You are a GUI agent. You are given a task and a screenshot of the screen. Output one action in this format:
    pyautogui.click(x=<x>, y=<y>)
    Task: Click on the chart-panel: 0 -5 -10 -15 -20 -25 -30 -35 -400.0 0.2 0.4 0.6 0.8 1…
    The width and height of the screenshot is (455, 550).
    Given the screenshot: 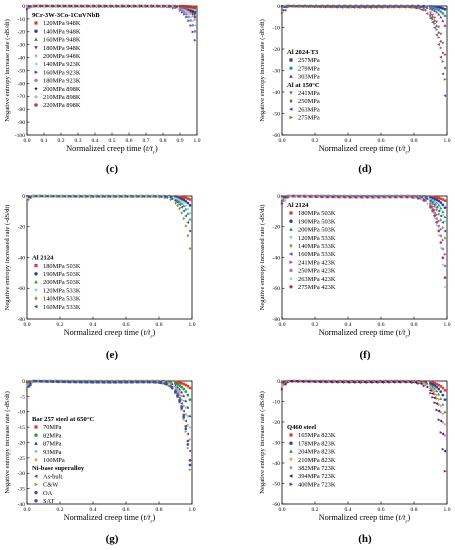 What is the action you would take?
    pyautogui.click(x=100, y=462)
    